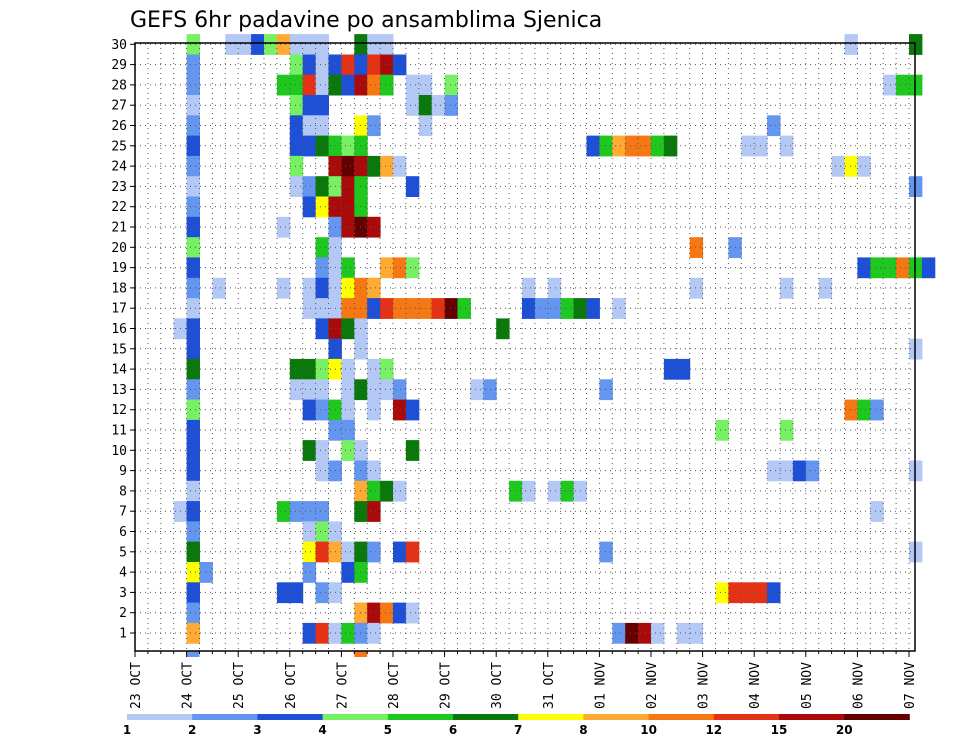  I want to click on y-tick-label: 9, so click(123, 471).